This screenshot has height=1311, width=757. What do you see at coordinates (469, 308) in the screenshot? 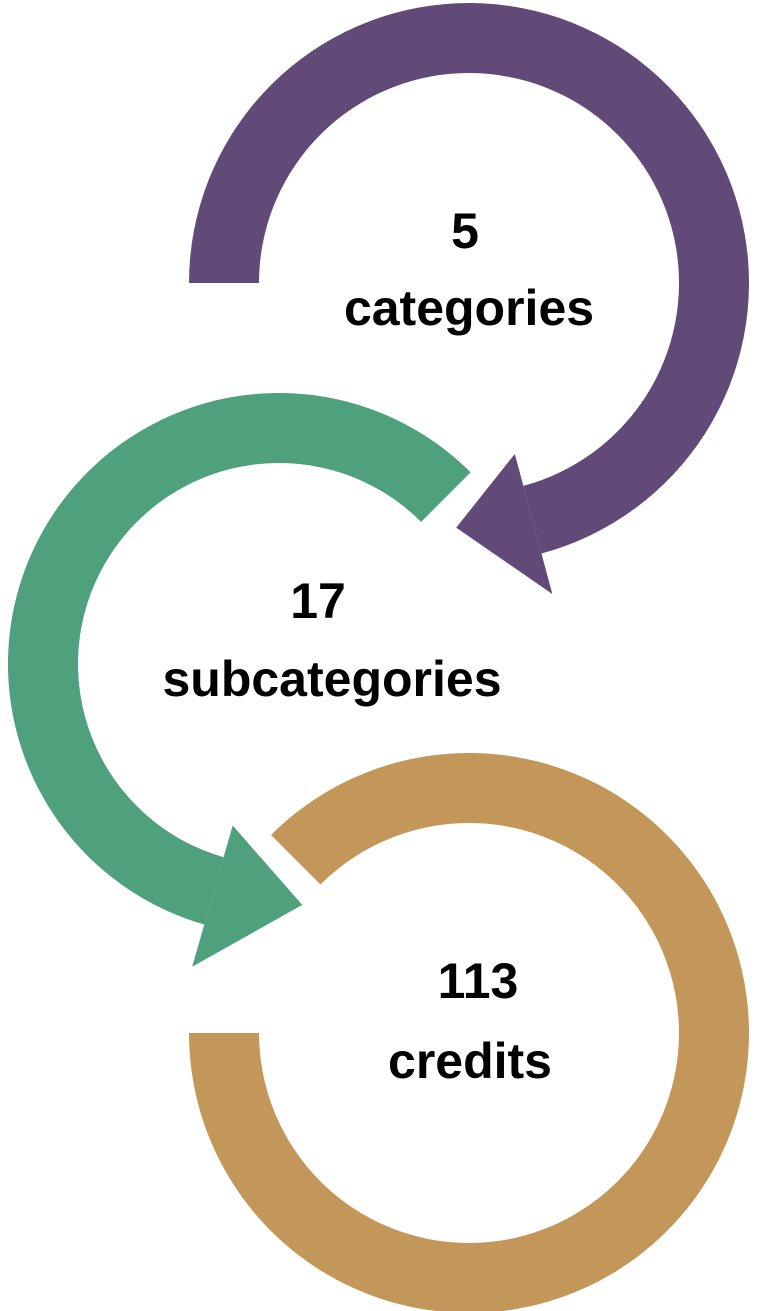
I see `node-label: categories` at bounding box center [469, 308].